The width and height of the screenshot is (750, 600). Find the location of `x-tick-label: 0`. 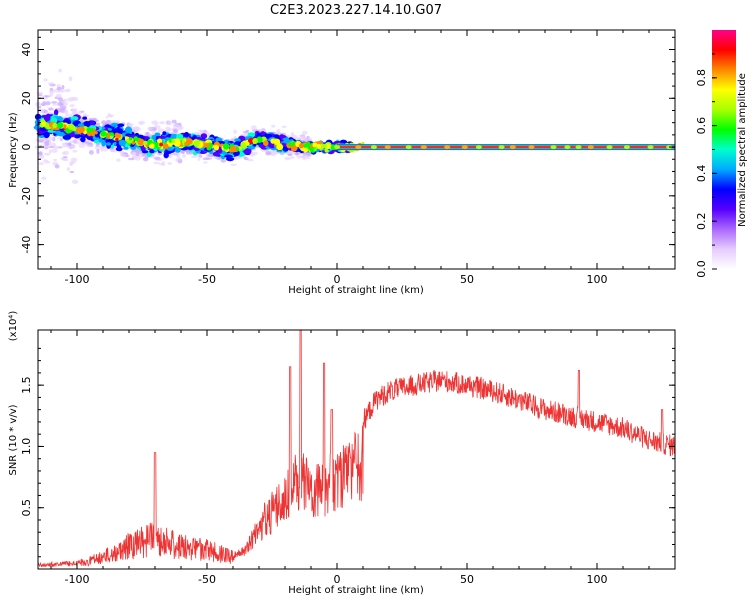

x-tick-label: 0 is located at coordinates (337, 579).